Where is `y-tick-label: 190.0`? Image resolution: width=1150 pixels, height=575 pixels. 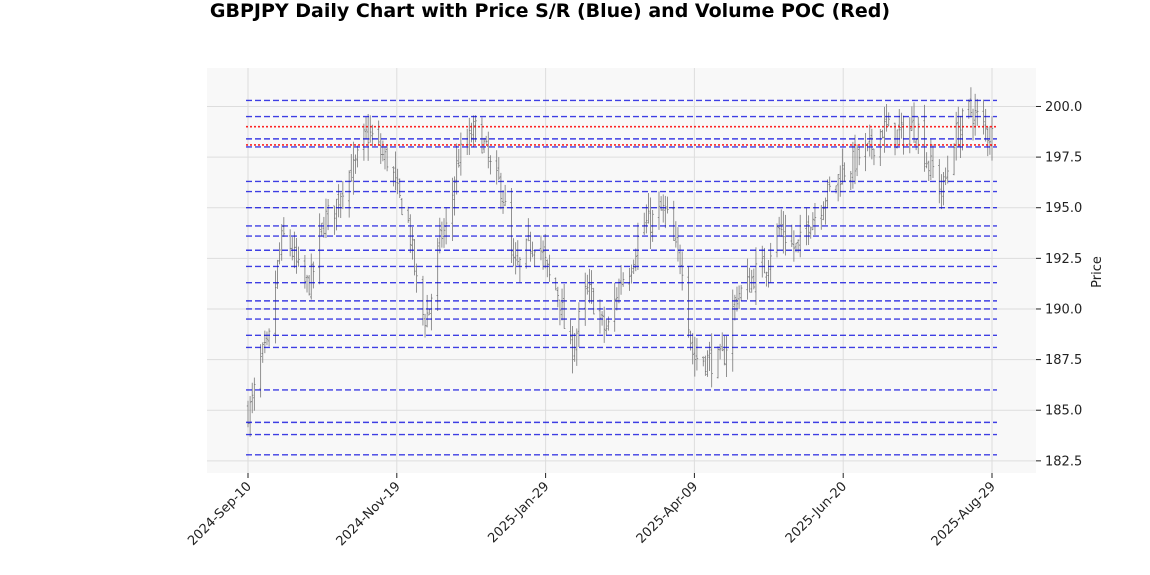
y-tick-label: 190.0 is located at coordinates (1063, 309).